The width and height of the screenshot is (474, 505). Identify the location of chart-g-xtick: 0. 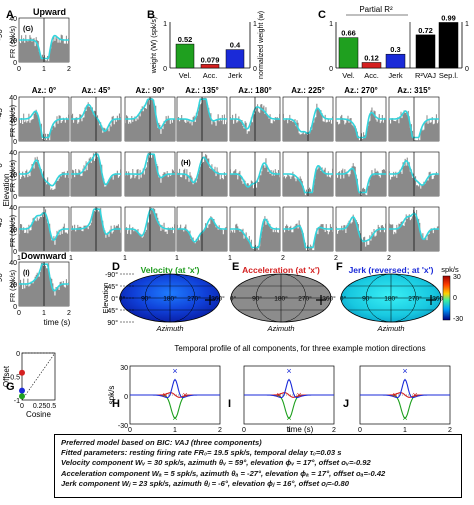
(22, 406).